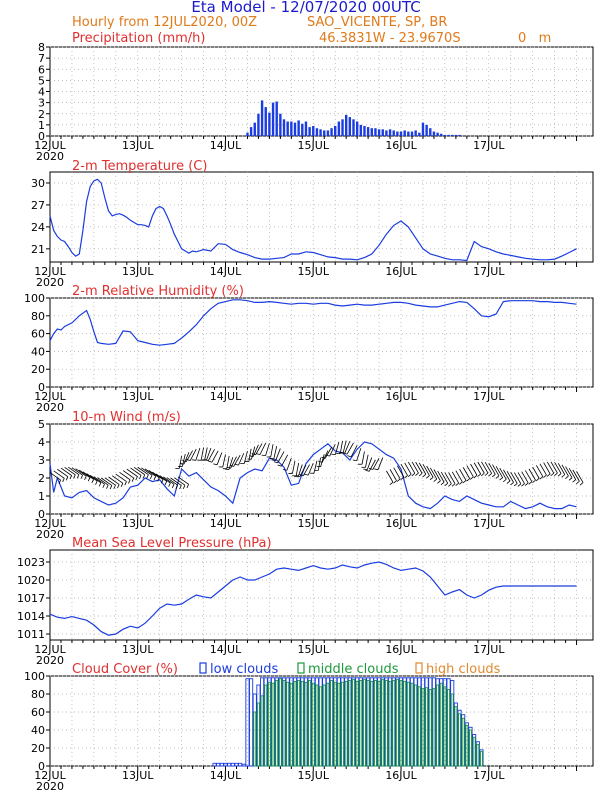 This screenshot has height=792, width=612. I want to click on cloud-date-label: 13JUL, so click(138, 775).